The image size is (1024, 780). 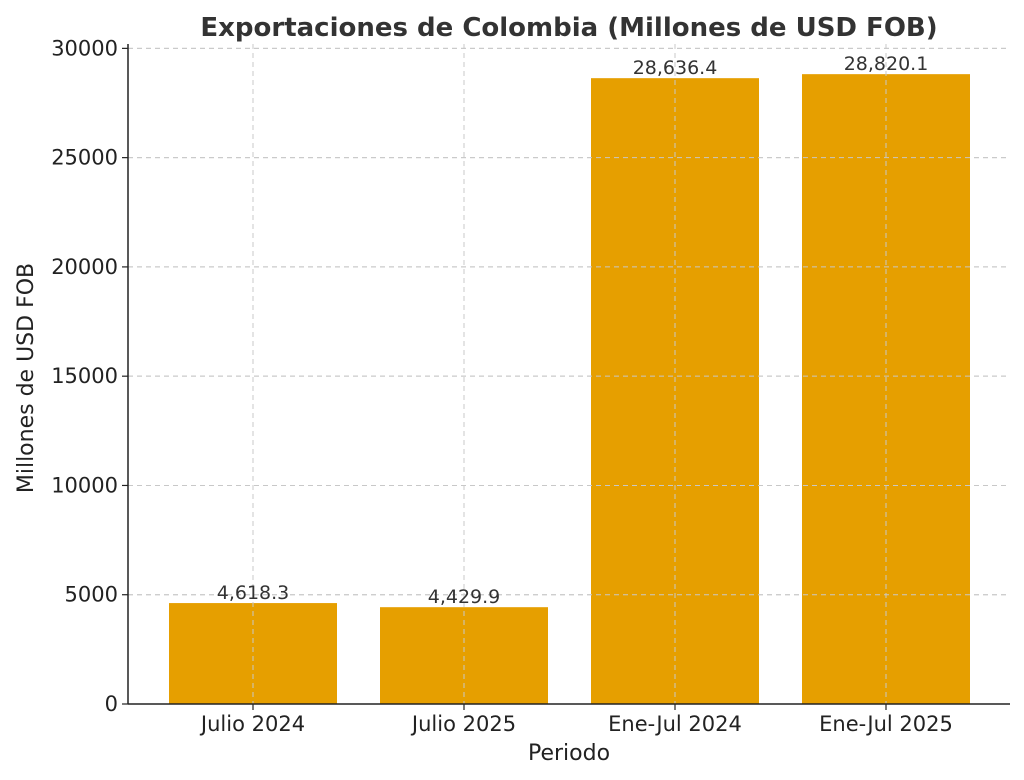 I want to click on y-tick-label: 25000, so click(x=84, y=158).